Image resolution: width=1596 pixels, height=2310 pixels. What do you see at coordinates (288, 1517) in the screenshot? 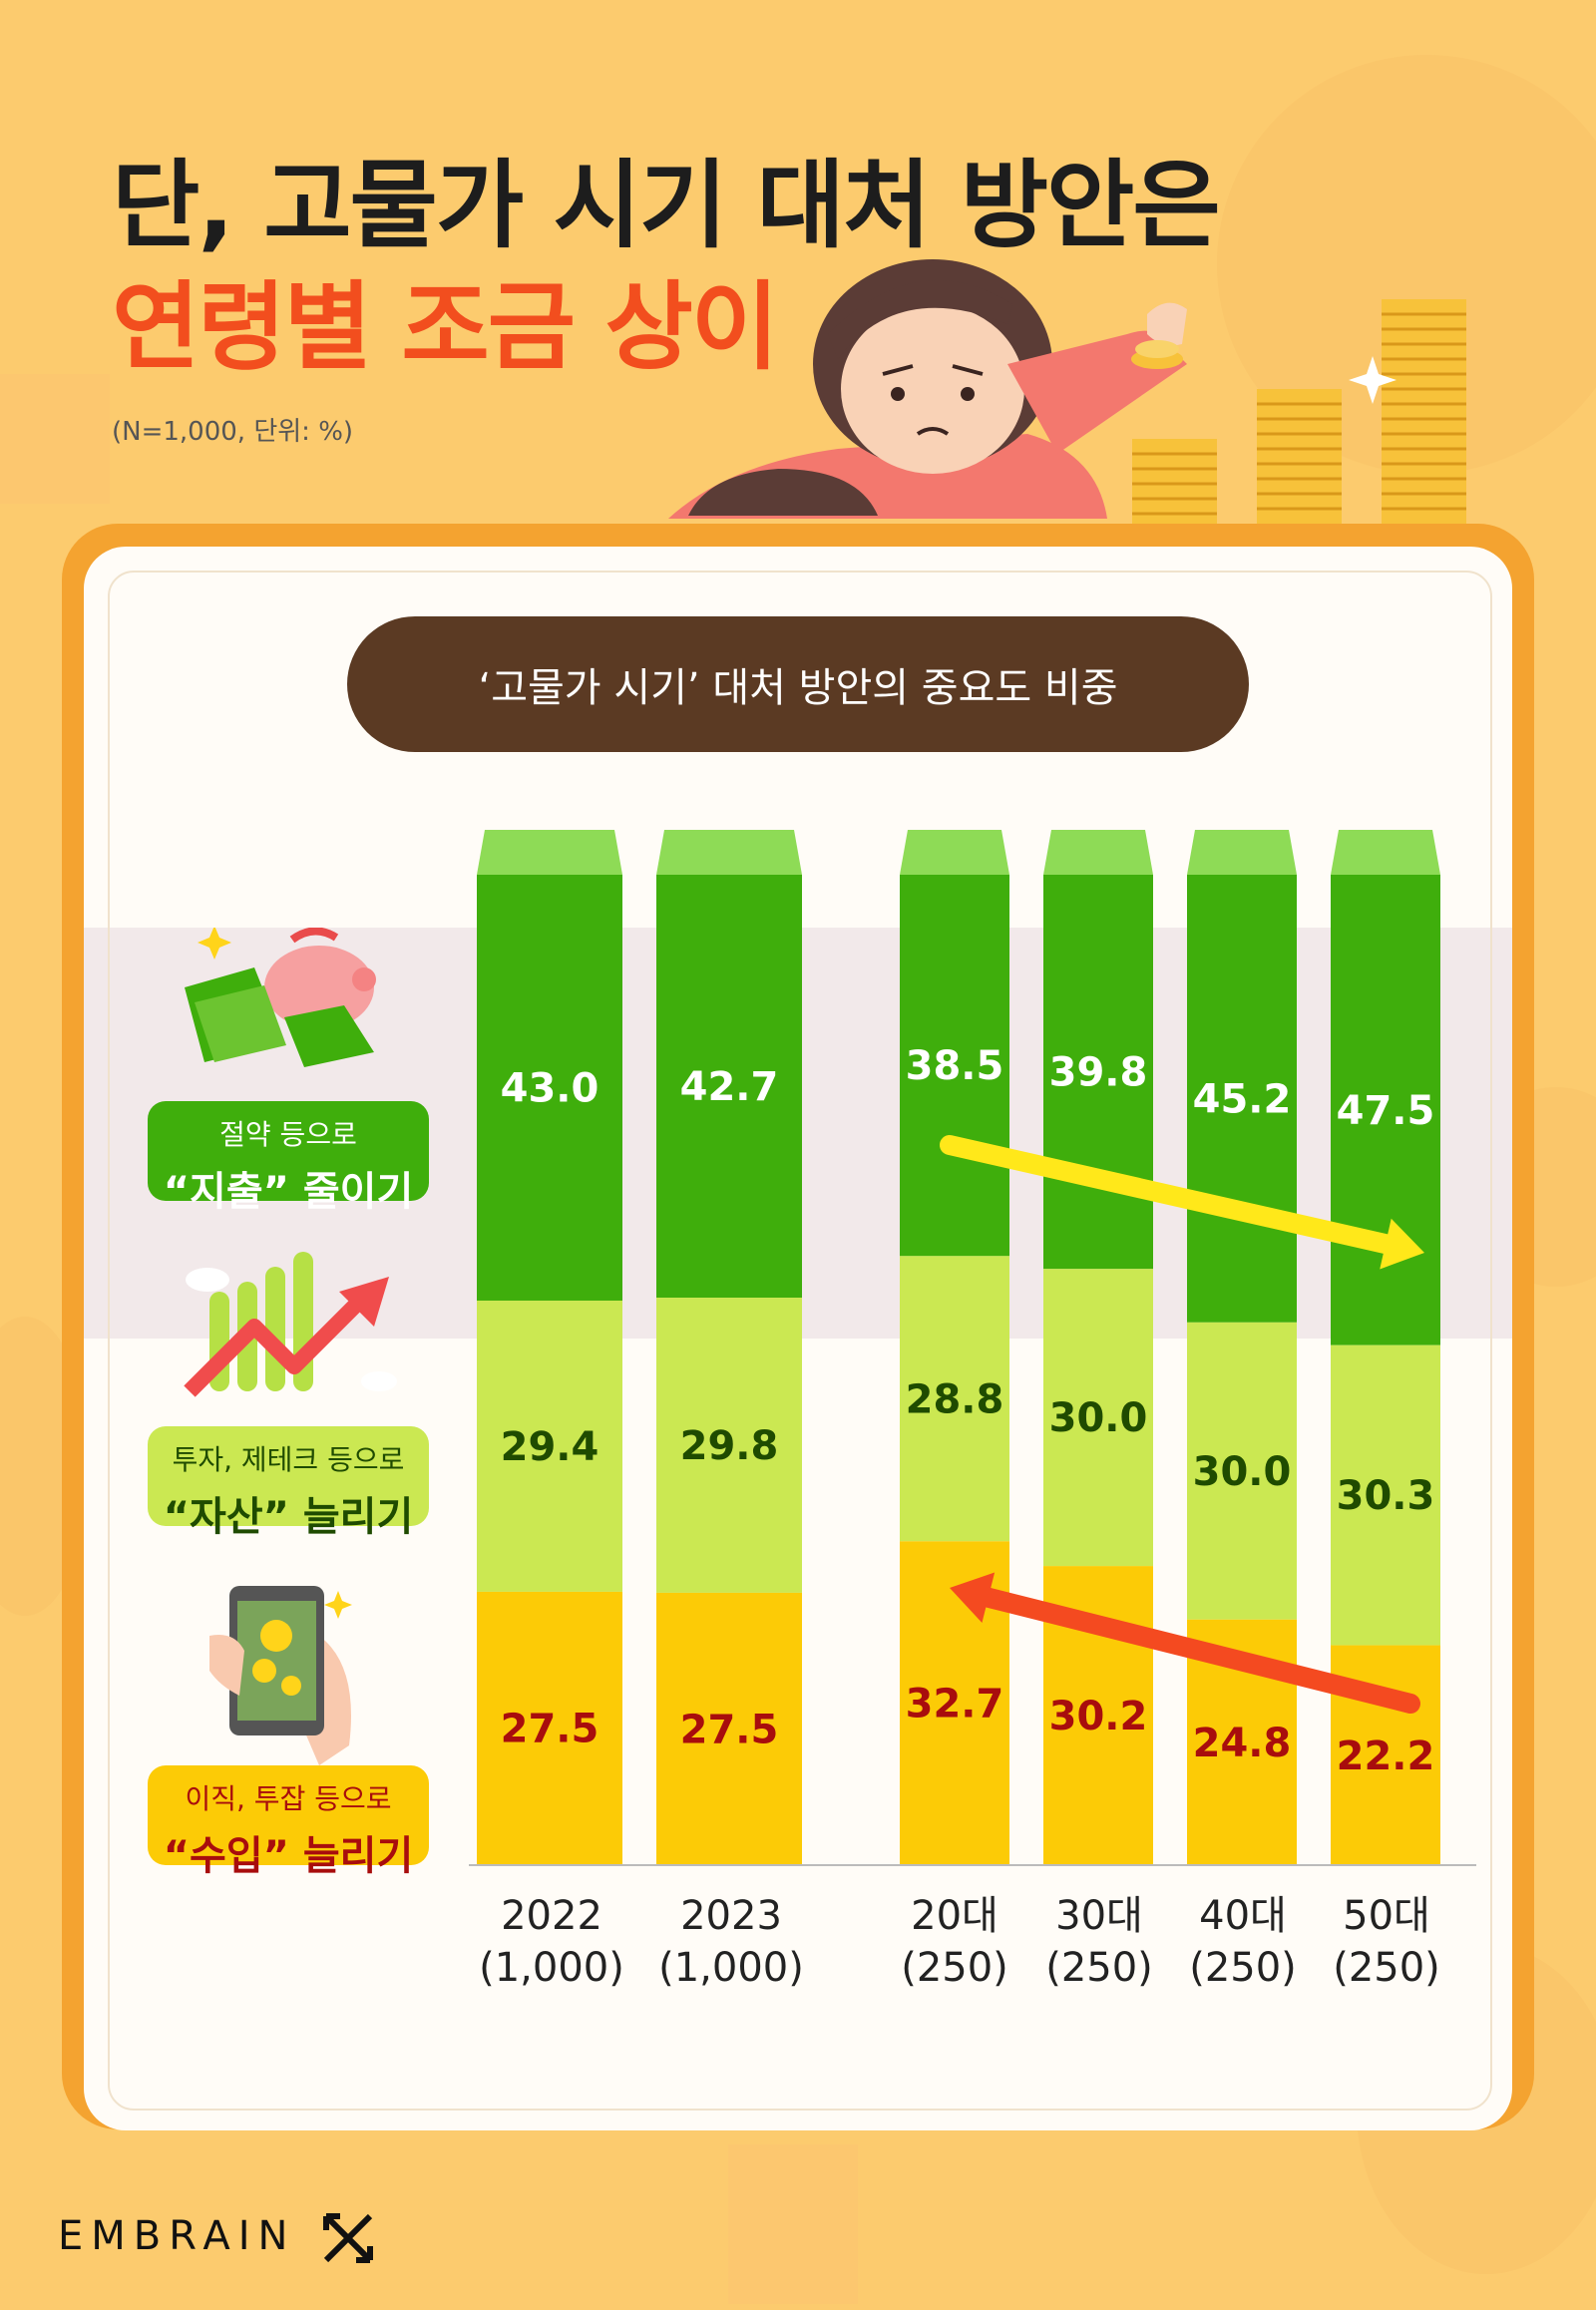
I see `legend-asset-line2: “자산” 늘리기` at bounding box center [288, 1517].